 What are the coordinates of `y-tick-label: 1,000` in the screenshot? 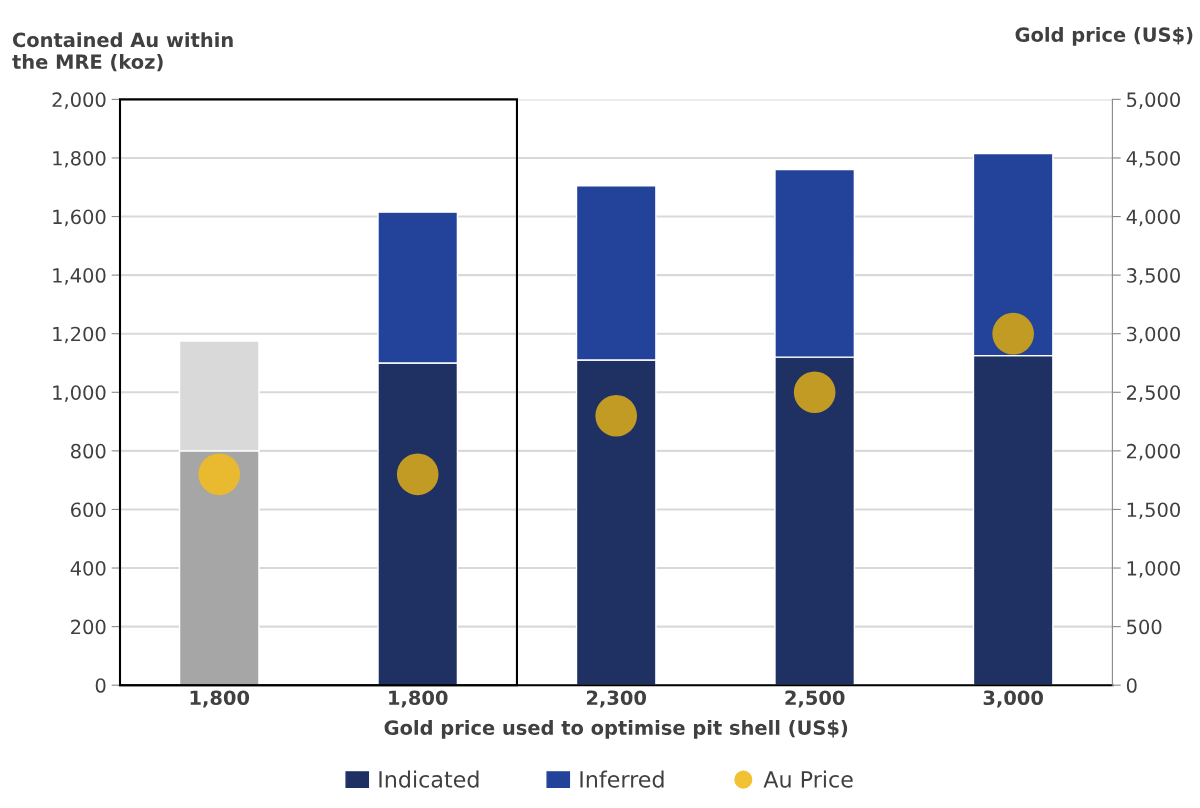 It's located at (79, 393).